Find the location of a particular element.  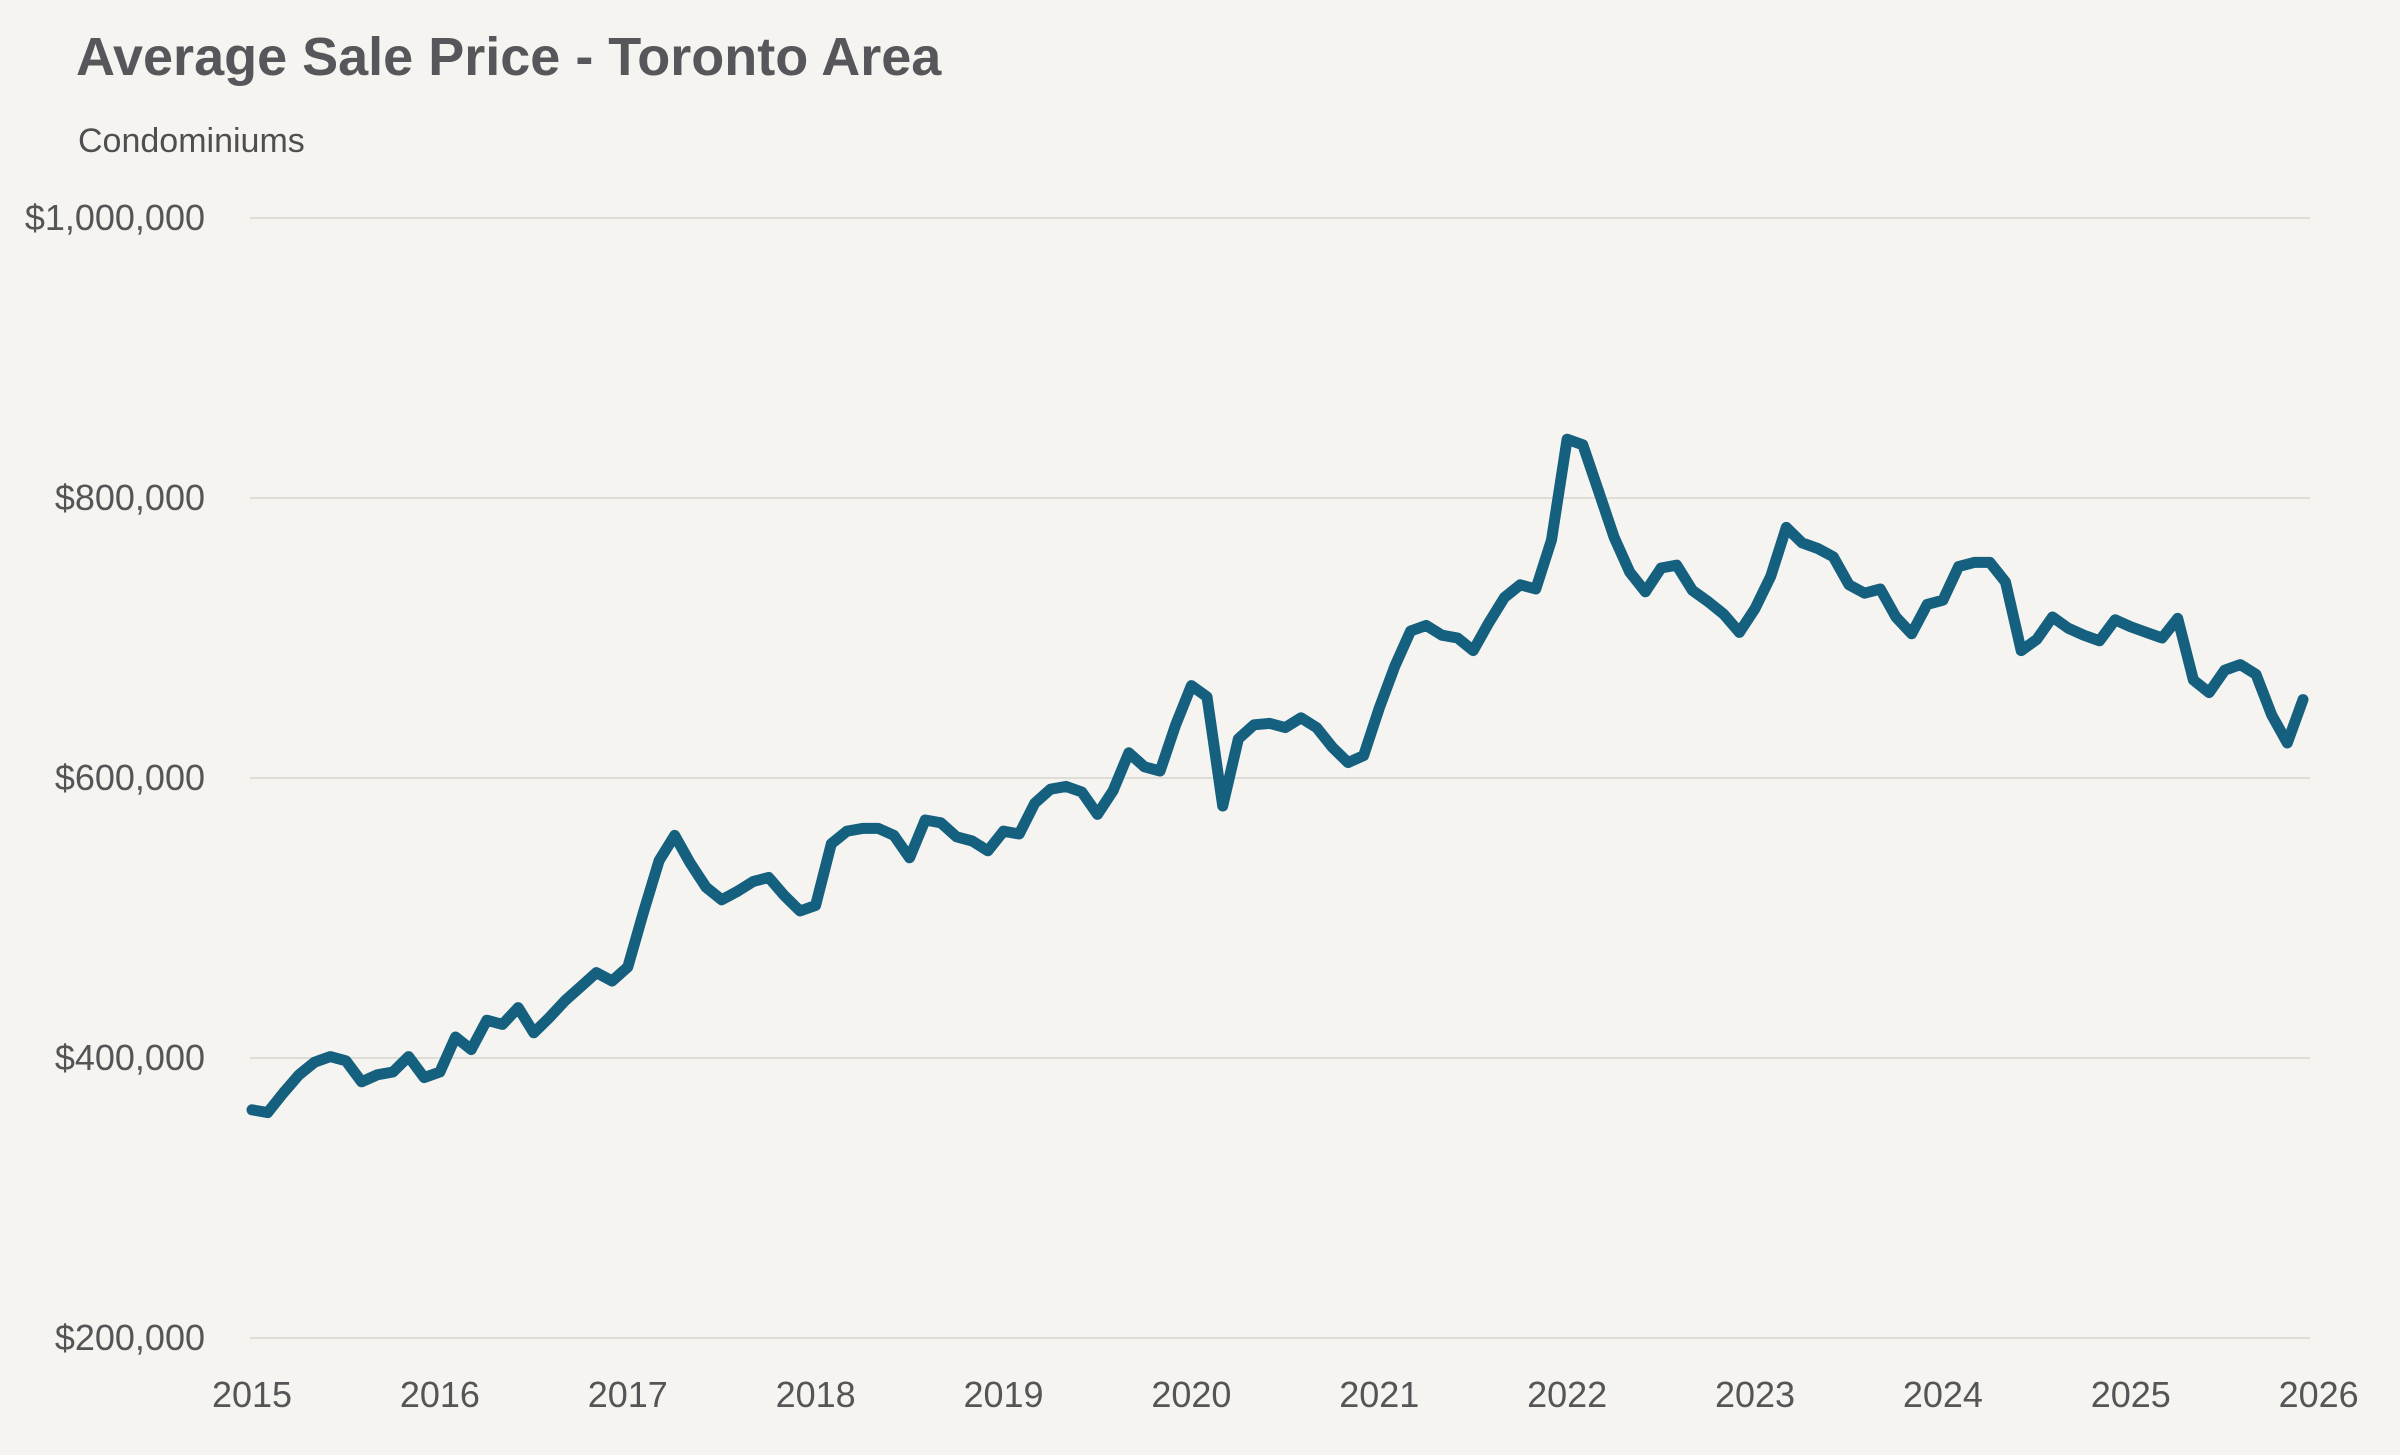

y-axis-label: $1,000,000 is located at coordinates (114, 217).